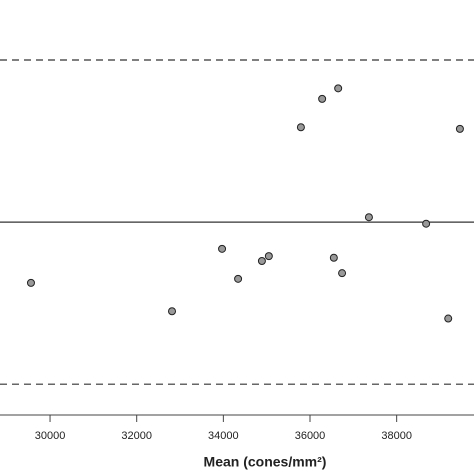  I want to click on x-tick-label: 30000, so click(50, 436).